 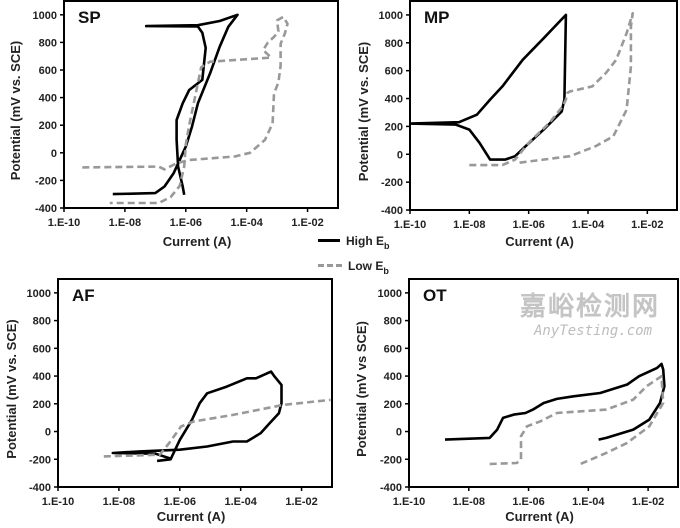 I want to click on legend-item-high: High Eb, so click(x=354, y=241).